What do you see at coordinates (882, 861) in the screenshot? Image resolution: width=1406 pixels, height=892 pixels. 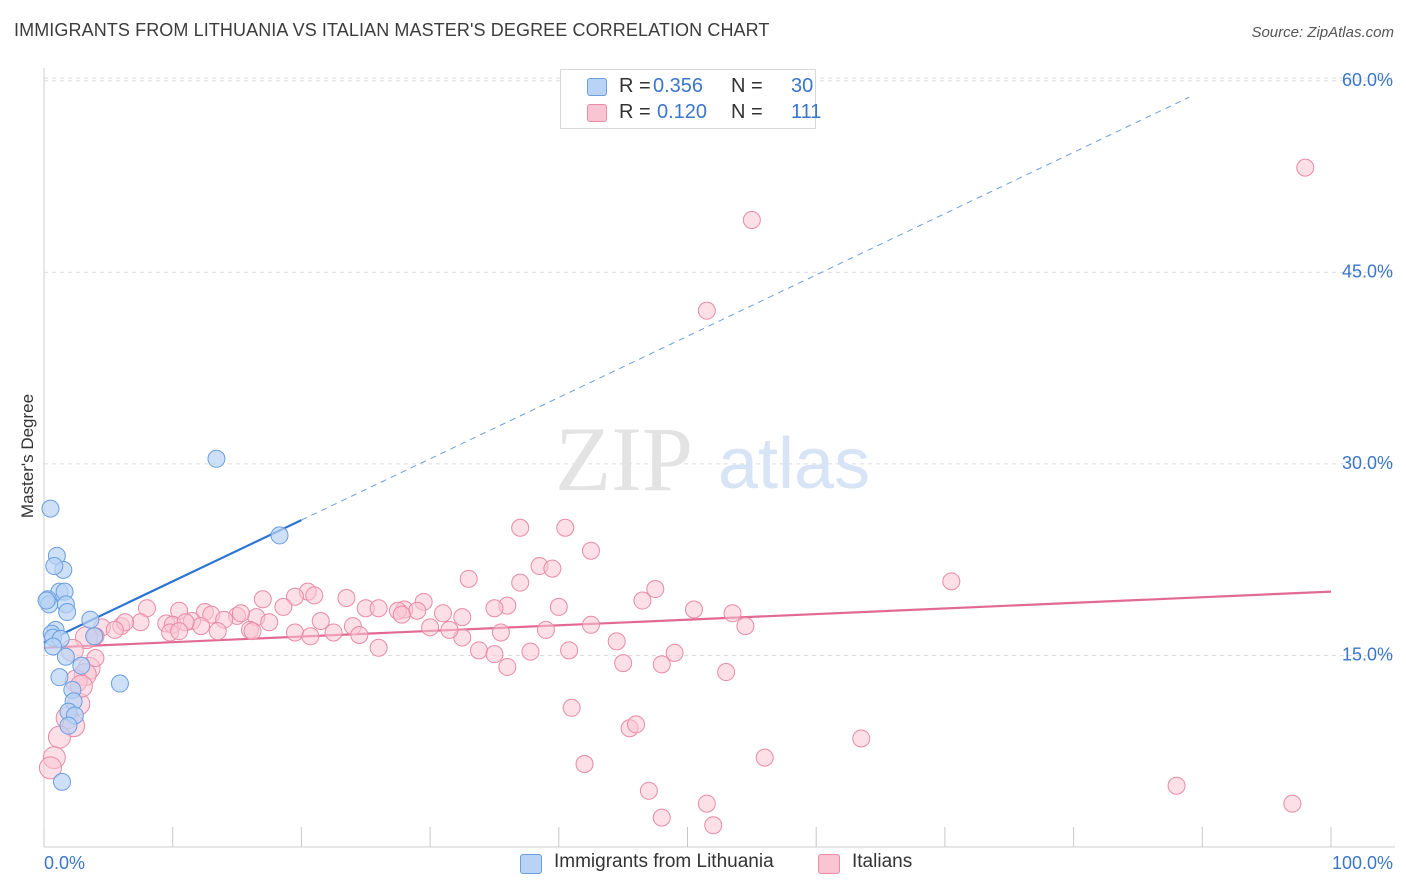 I see `legend-series-label: Italians` at bounding box center [882, 861].